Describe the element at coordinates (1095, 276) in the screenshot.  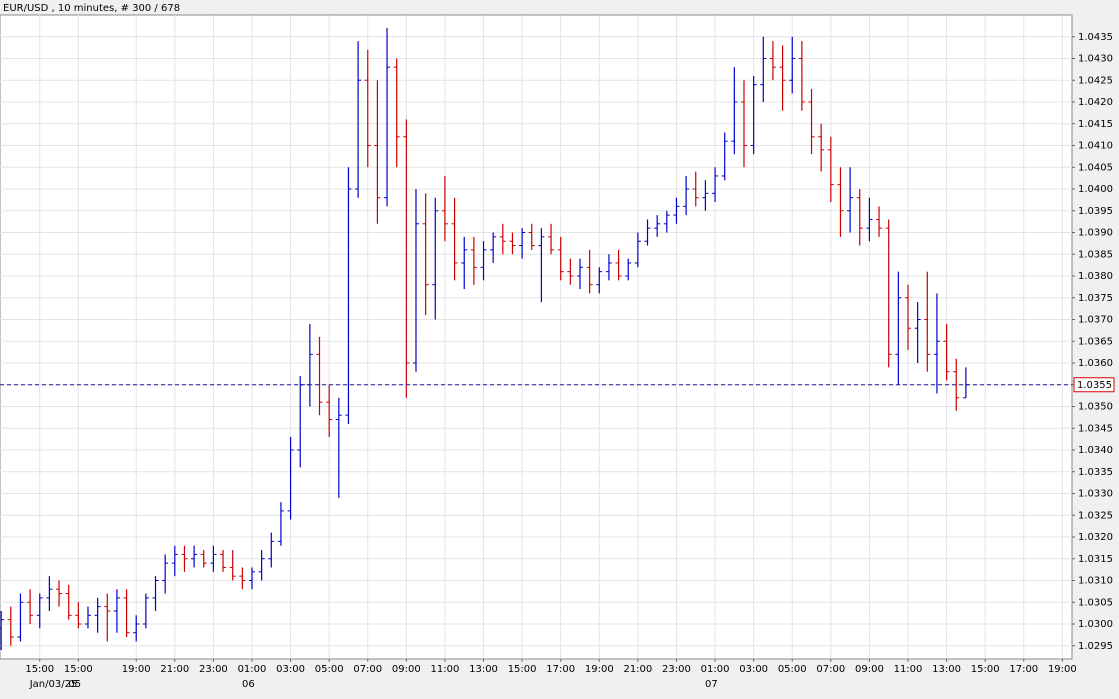
I see `y-tick-label: 1.0380` at that location.